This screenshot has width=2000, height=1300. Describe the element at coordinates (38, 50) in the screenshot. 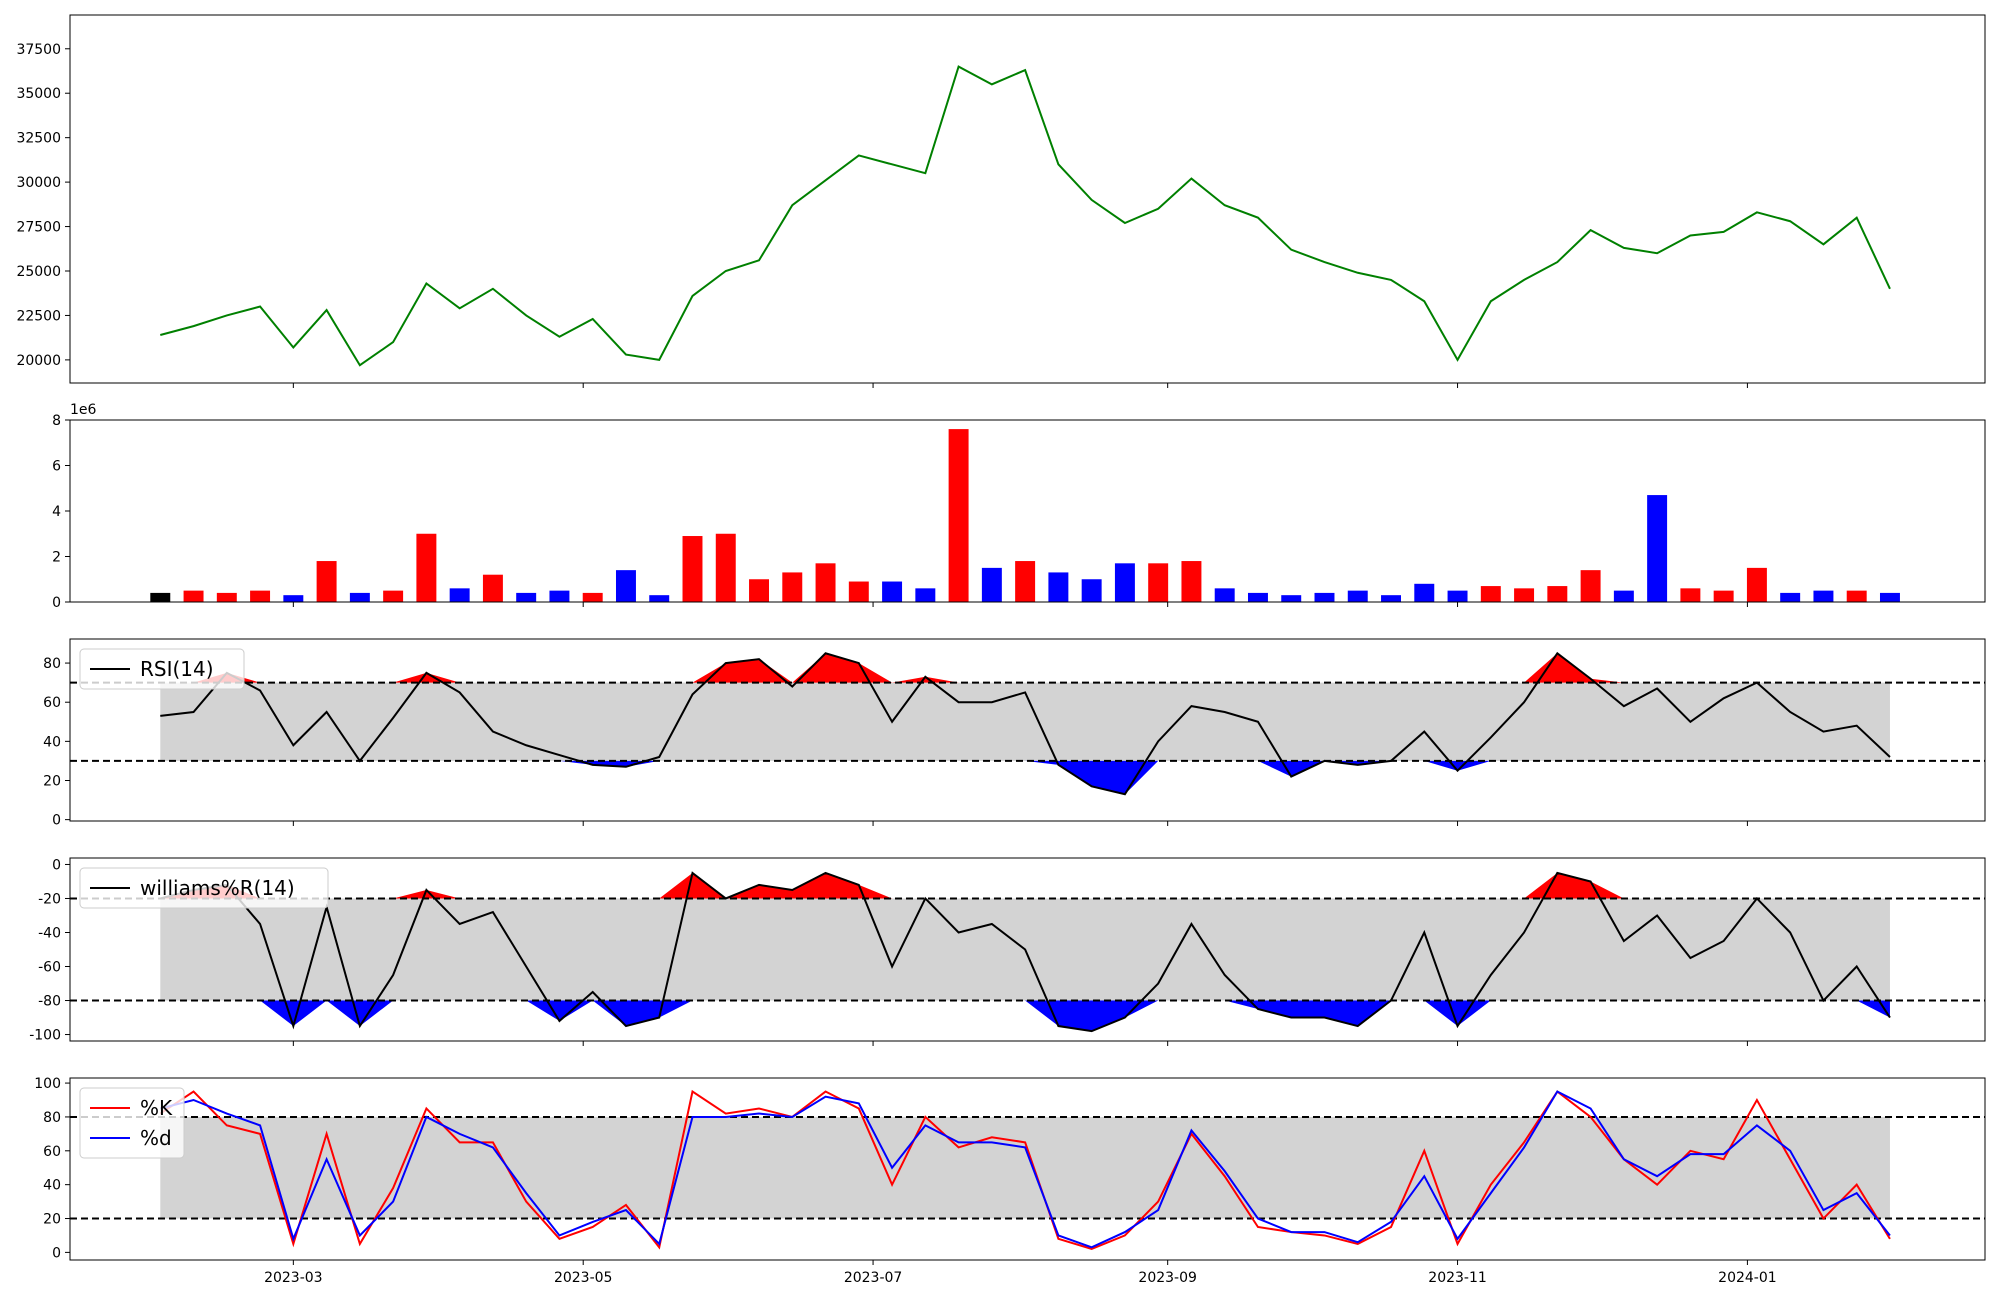

I see `y-tick-label: 37500` at that location.